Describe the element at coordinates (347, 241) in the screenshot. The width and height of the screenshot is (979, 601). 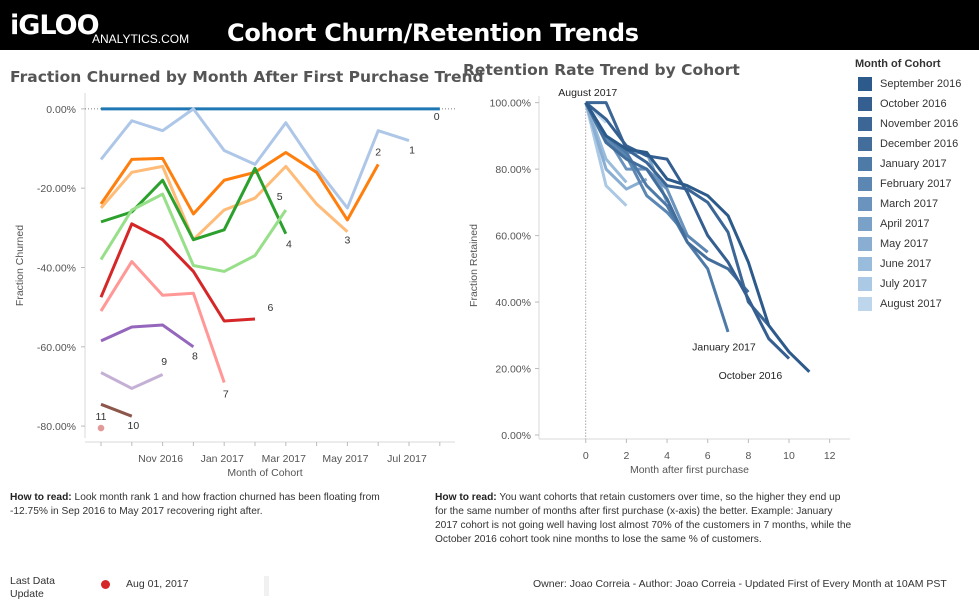
I see `series-end-label: 3` at that location.